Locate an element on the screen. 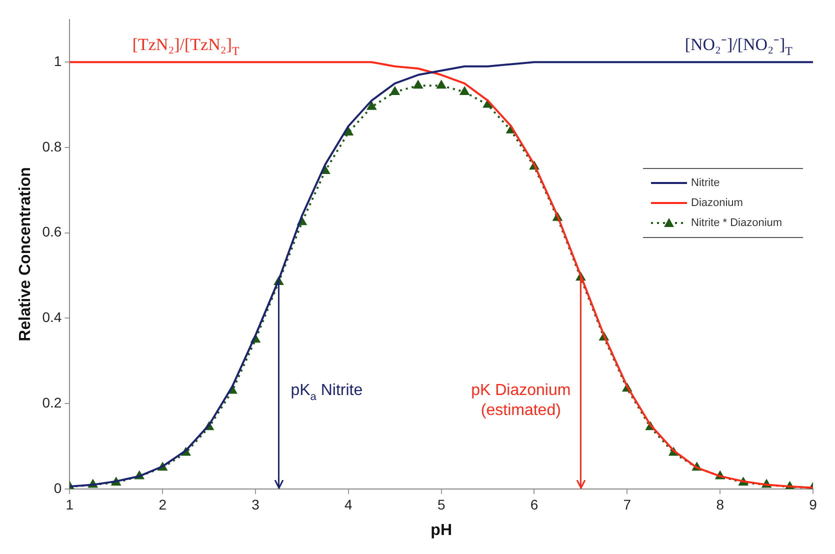  legend-label: Diazonium is located at coordinates (717, 203).